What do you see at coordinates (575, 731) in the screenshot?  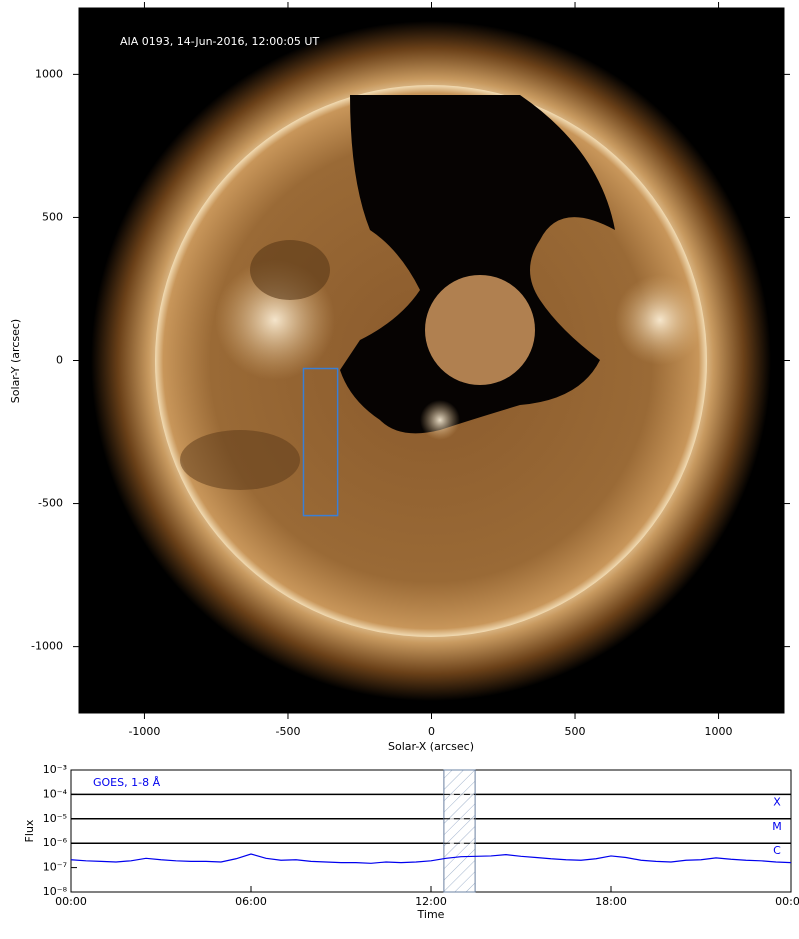 I see `x-tick-label: 500` at bounding box center [575, 731].